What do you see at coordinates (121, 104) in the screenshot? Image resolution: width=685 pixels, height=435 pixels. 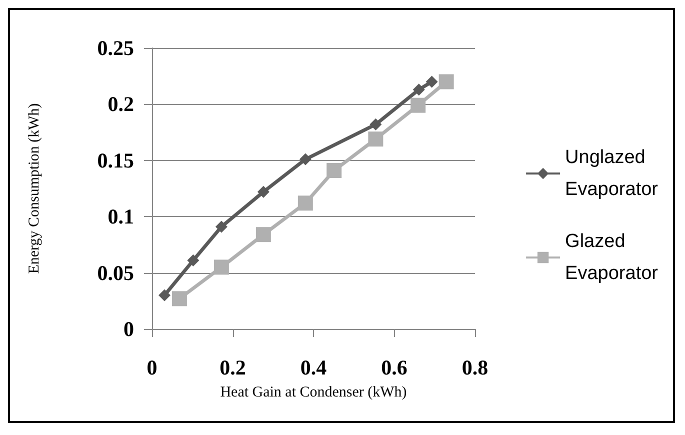 I see `y-tick-label: 0.2` at bounding box center [121, 104].